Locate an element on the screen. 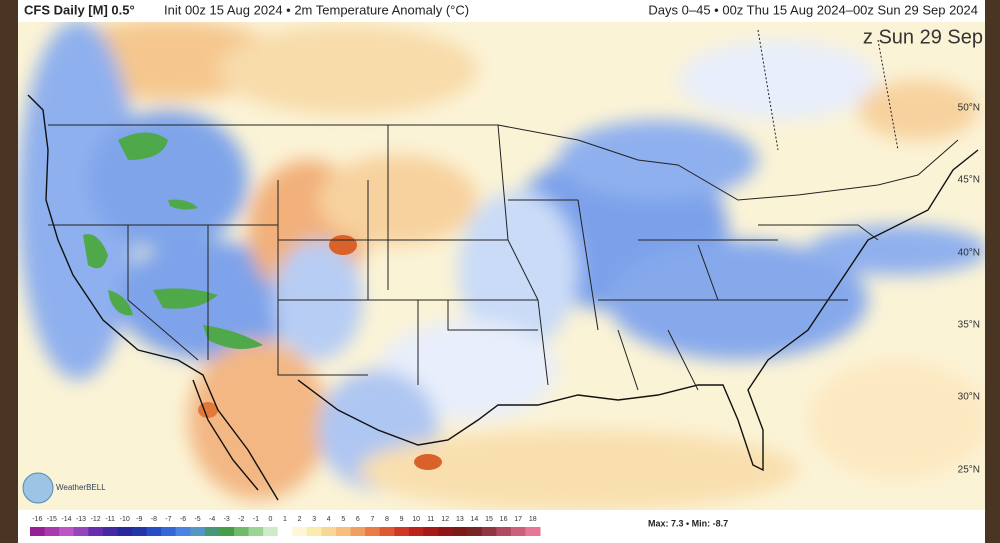 The width and height of the screenshot is (1000, 543). colorbar-label: -13 is located at coordinates (81, 519).